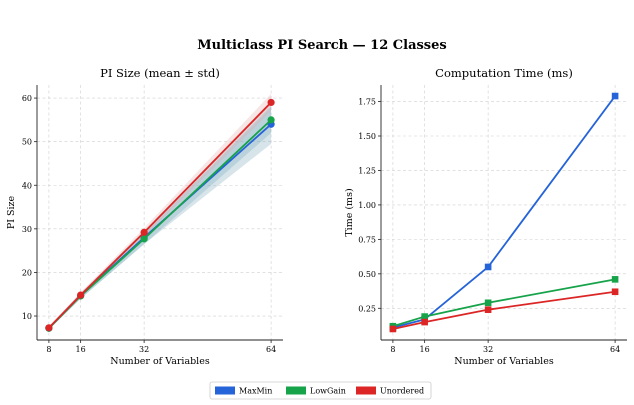 The width and height of the screenshot is (634, 405). I want to click on y-tick-label: 50, so click(27, 142).